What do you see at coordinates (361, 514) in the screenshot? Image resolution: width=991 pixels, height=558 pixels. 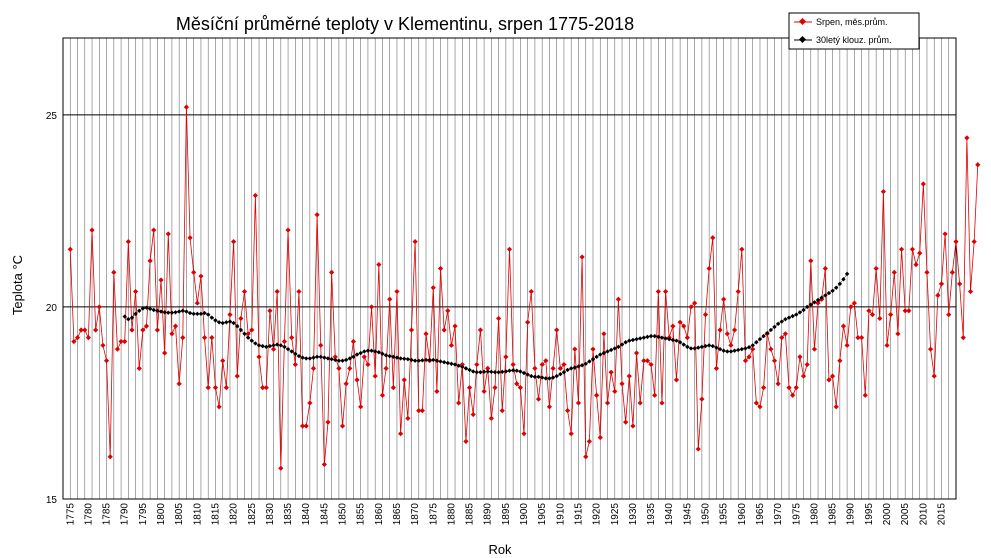 I see `x-tick-label: 1855` at bounding box center [361, 514].